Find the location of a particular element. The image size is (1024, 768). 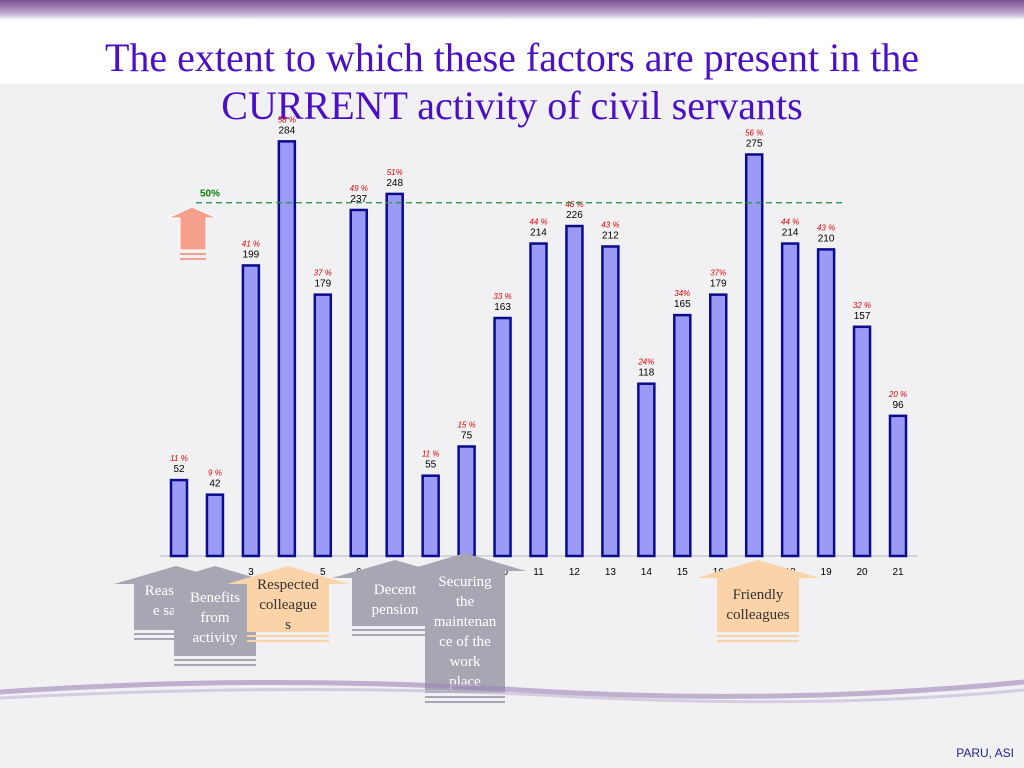

title-line-2: CURRENT activity of civil servants is located at coordinates (512, 105).